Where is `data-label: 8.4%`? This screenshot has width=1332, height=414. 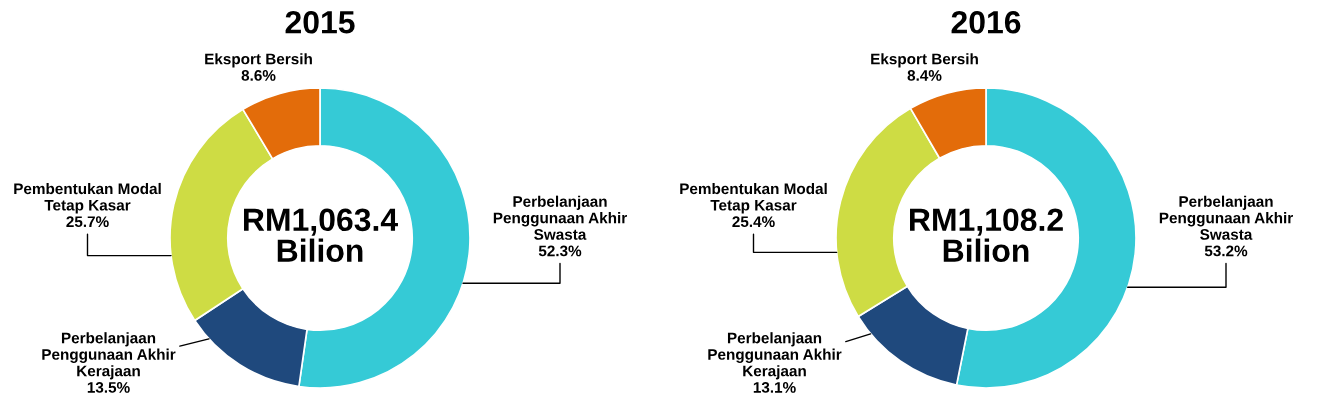 data-label: 8.4% is located at coordinates (924, 75).